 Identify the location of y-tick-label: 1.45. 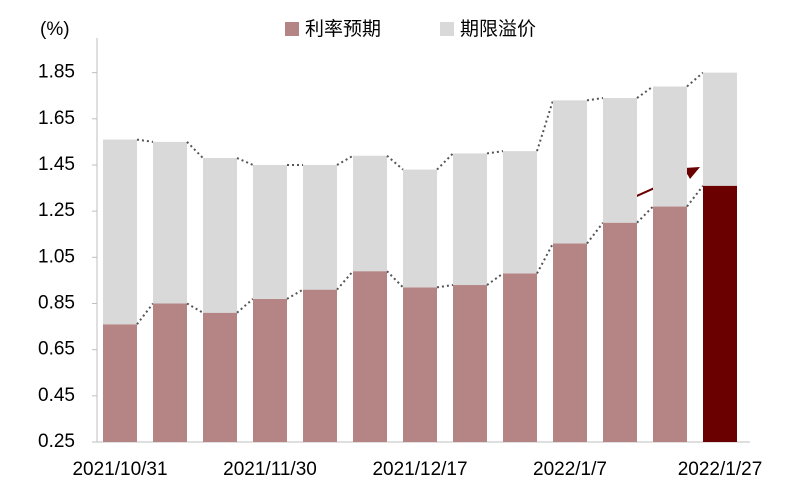
(56, 164).